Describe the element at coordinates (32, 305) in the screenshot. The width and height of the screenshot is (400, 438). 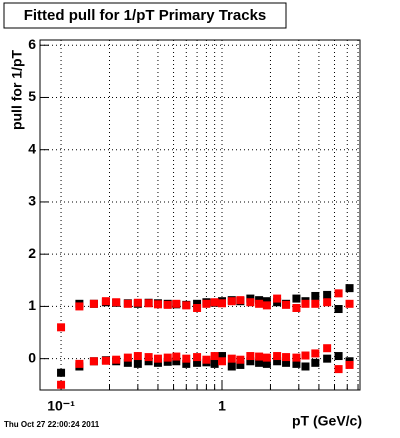
I see `y-tick-label: 1` at that location.